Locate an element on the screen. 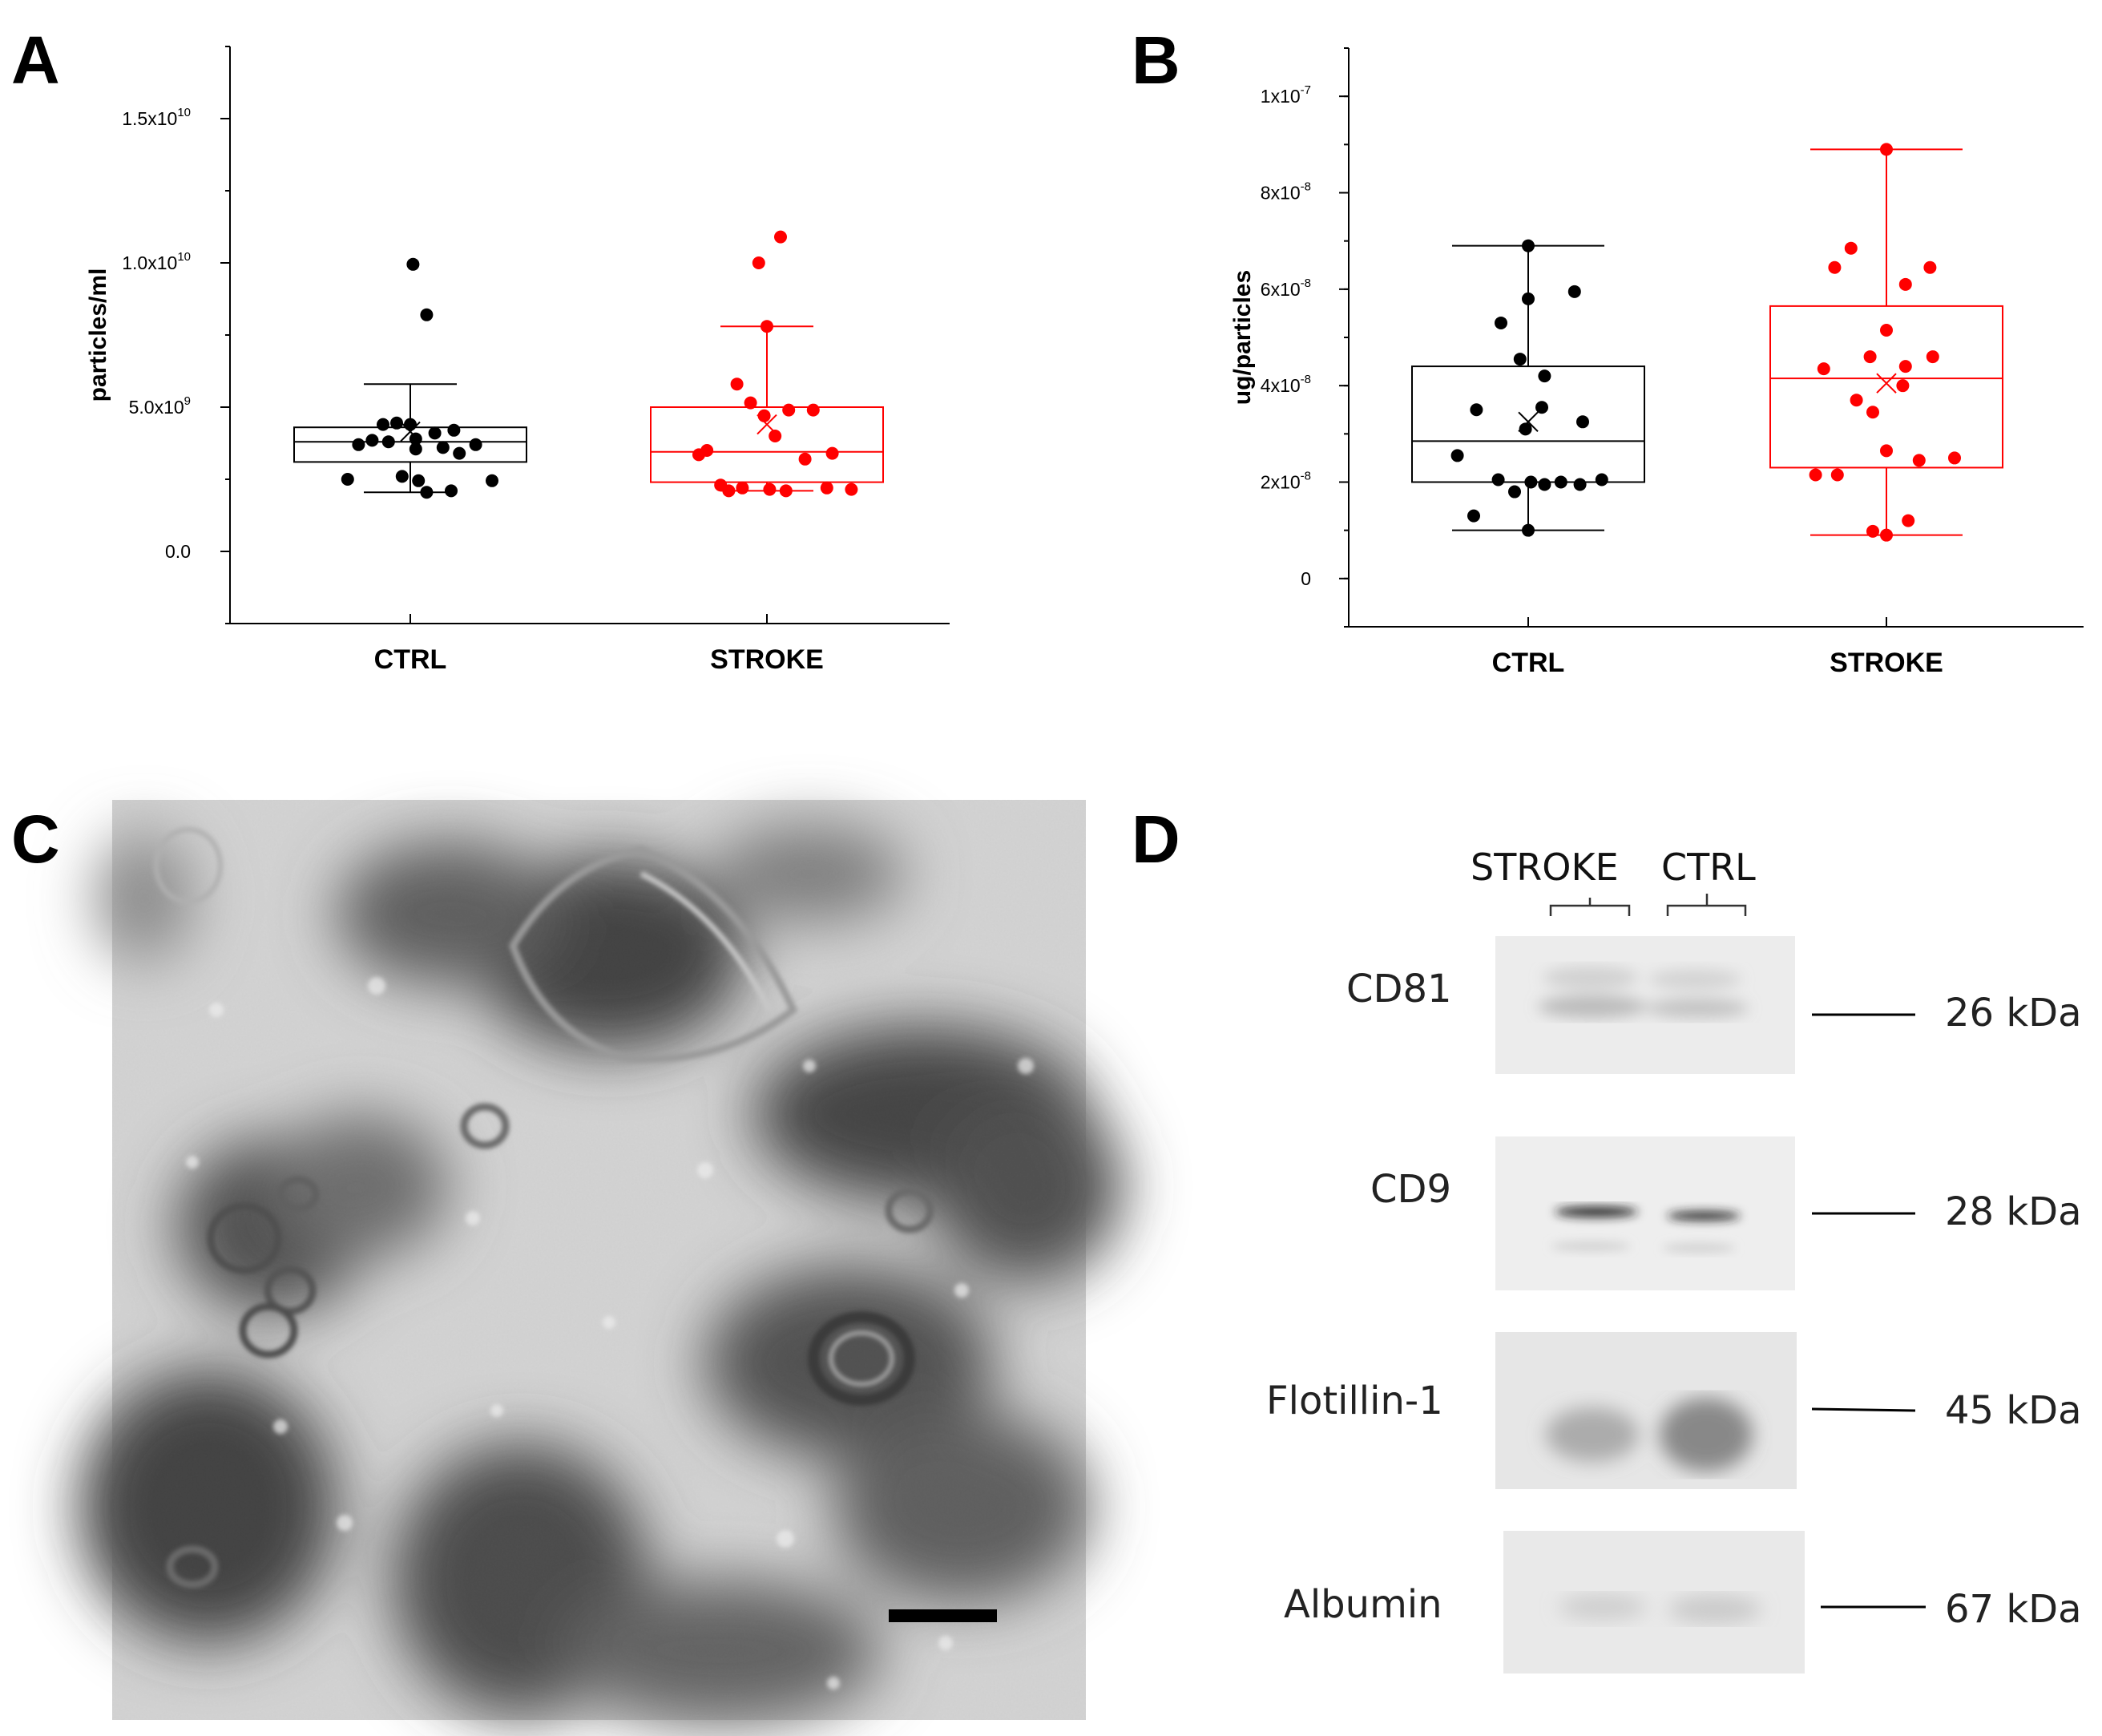 The image size is (2102, 1736). y-tick-label: 6x10⁻⁸ is located at coordinates (1286, 288).